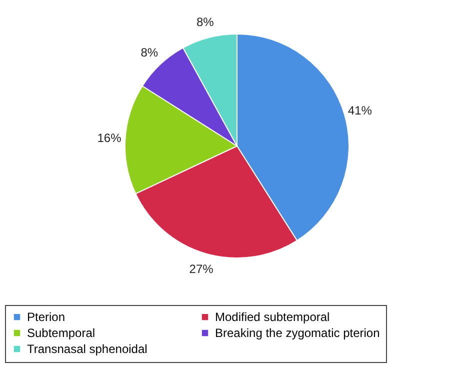  What do you see at coordinates (109, 137) in the screenshot?
I see `data-label: 16%` at bounding box center [109, 137].